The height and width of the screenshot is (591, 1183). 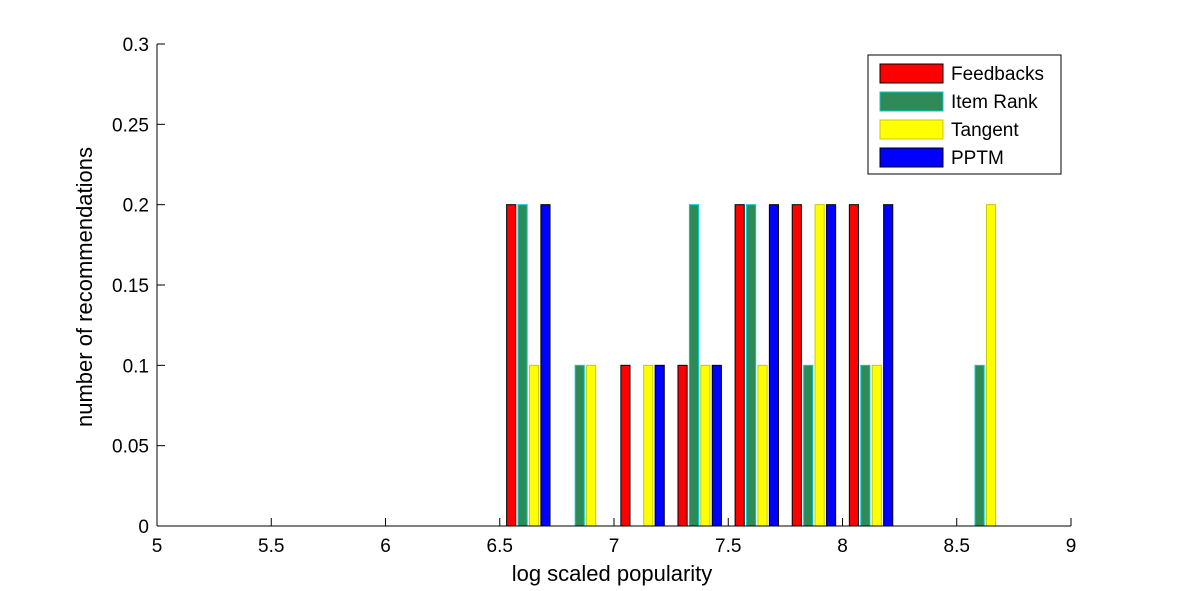 I want to click on legend-label: PPTM, so click(x=977, y=158).